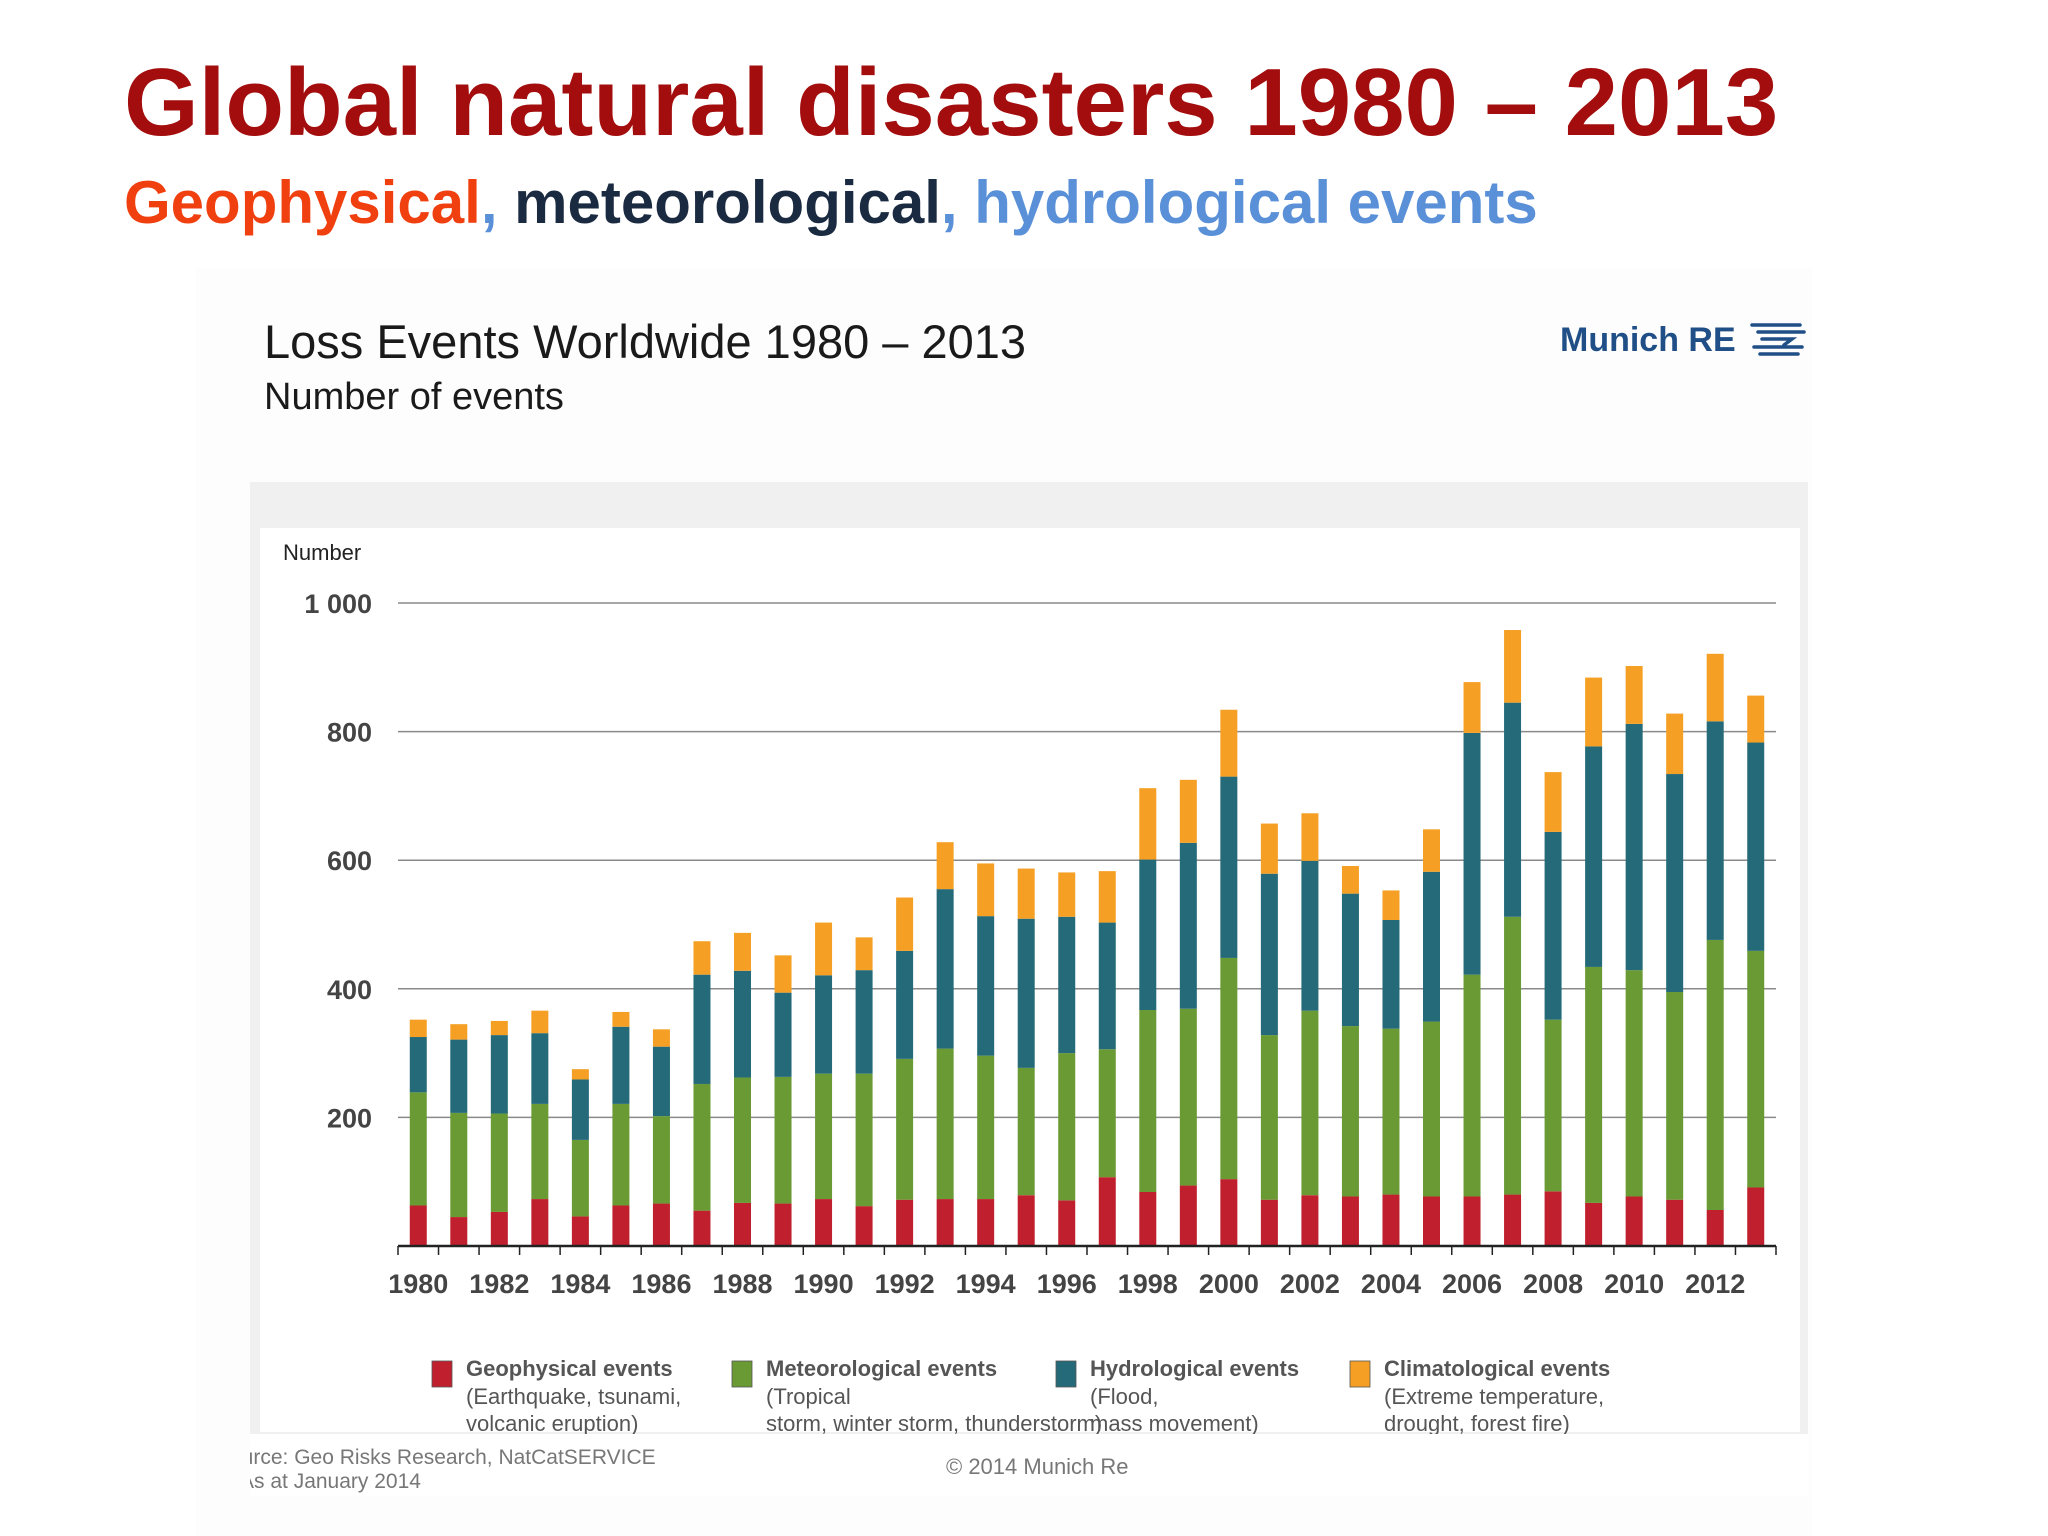  Describe the element at coordinates (349, 990) in the screenshot. I see `y-tick-label: 400` at that location.